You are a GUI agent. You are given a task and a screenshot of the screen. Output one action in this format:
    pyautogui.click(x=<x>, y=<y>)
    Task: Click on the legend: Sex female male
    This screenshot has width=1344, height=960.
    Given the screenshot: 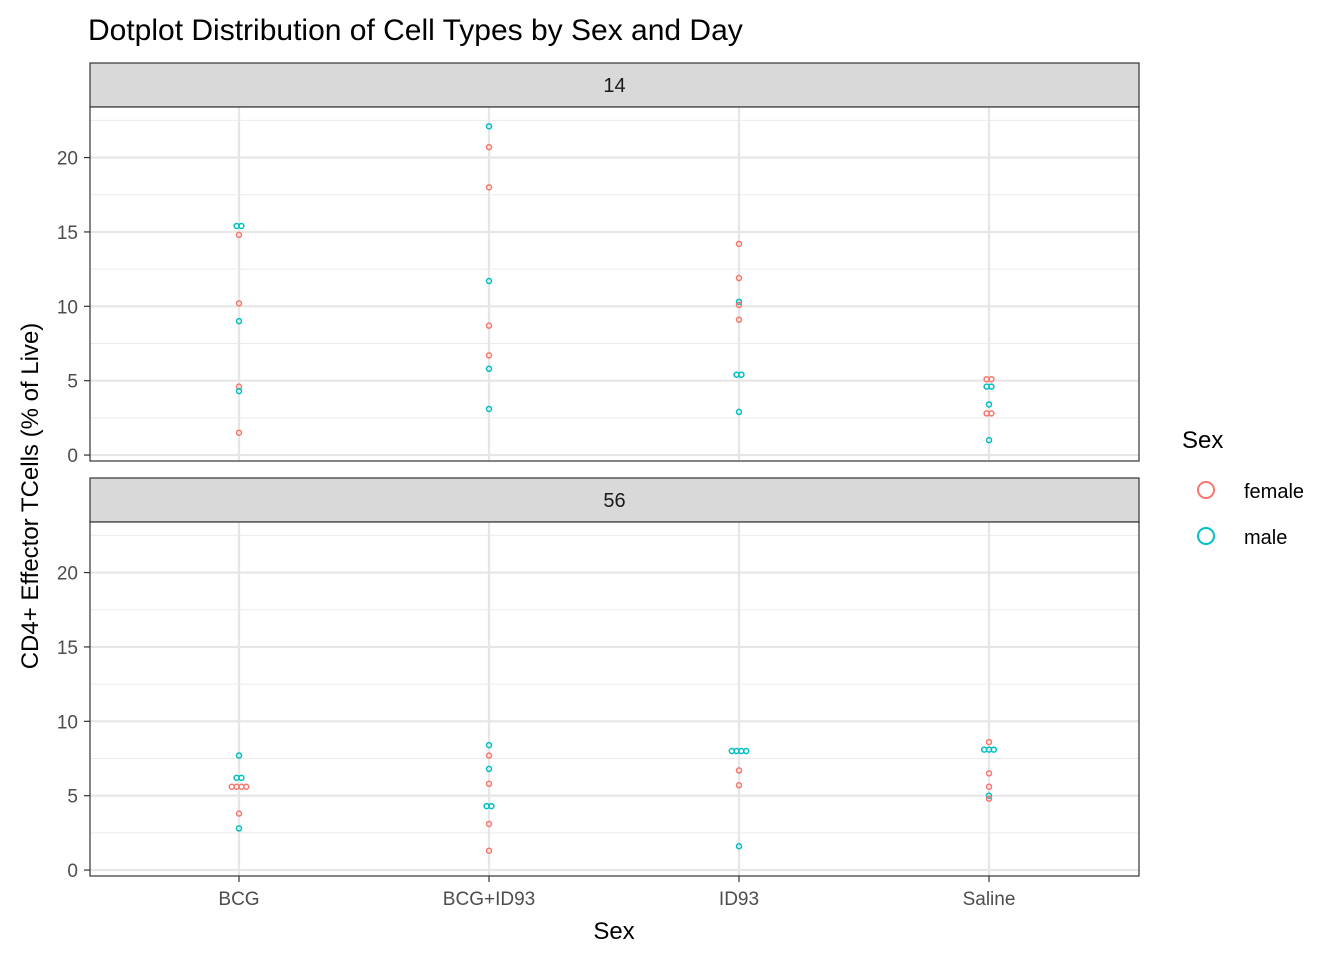 What is the action you would take?
    pyautogui.click(x=1243, y=488)
    